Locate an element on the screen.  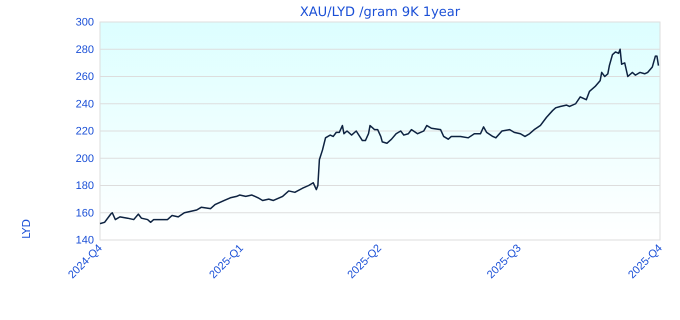
y-tick-label: 140 is located at coordinates (85, 240).